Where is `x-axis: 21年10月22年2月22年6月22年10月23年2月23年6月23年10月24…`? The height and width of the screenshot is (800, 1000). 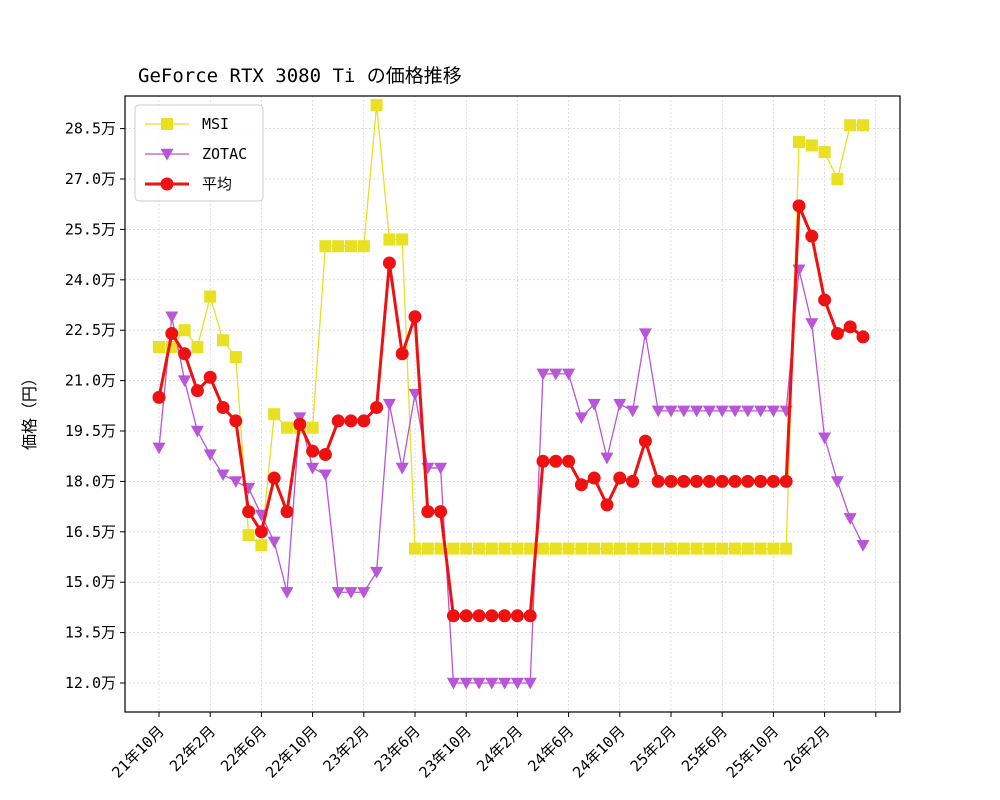 x-axis: 21年10月22年2月22年6月22年10月23年2月23年6月23年10月24… is located at coordinates (492, 747).